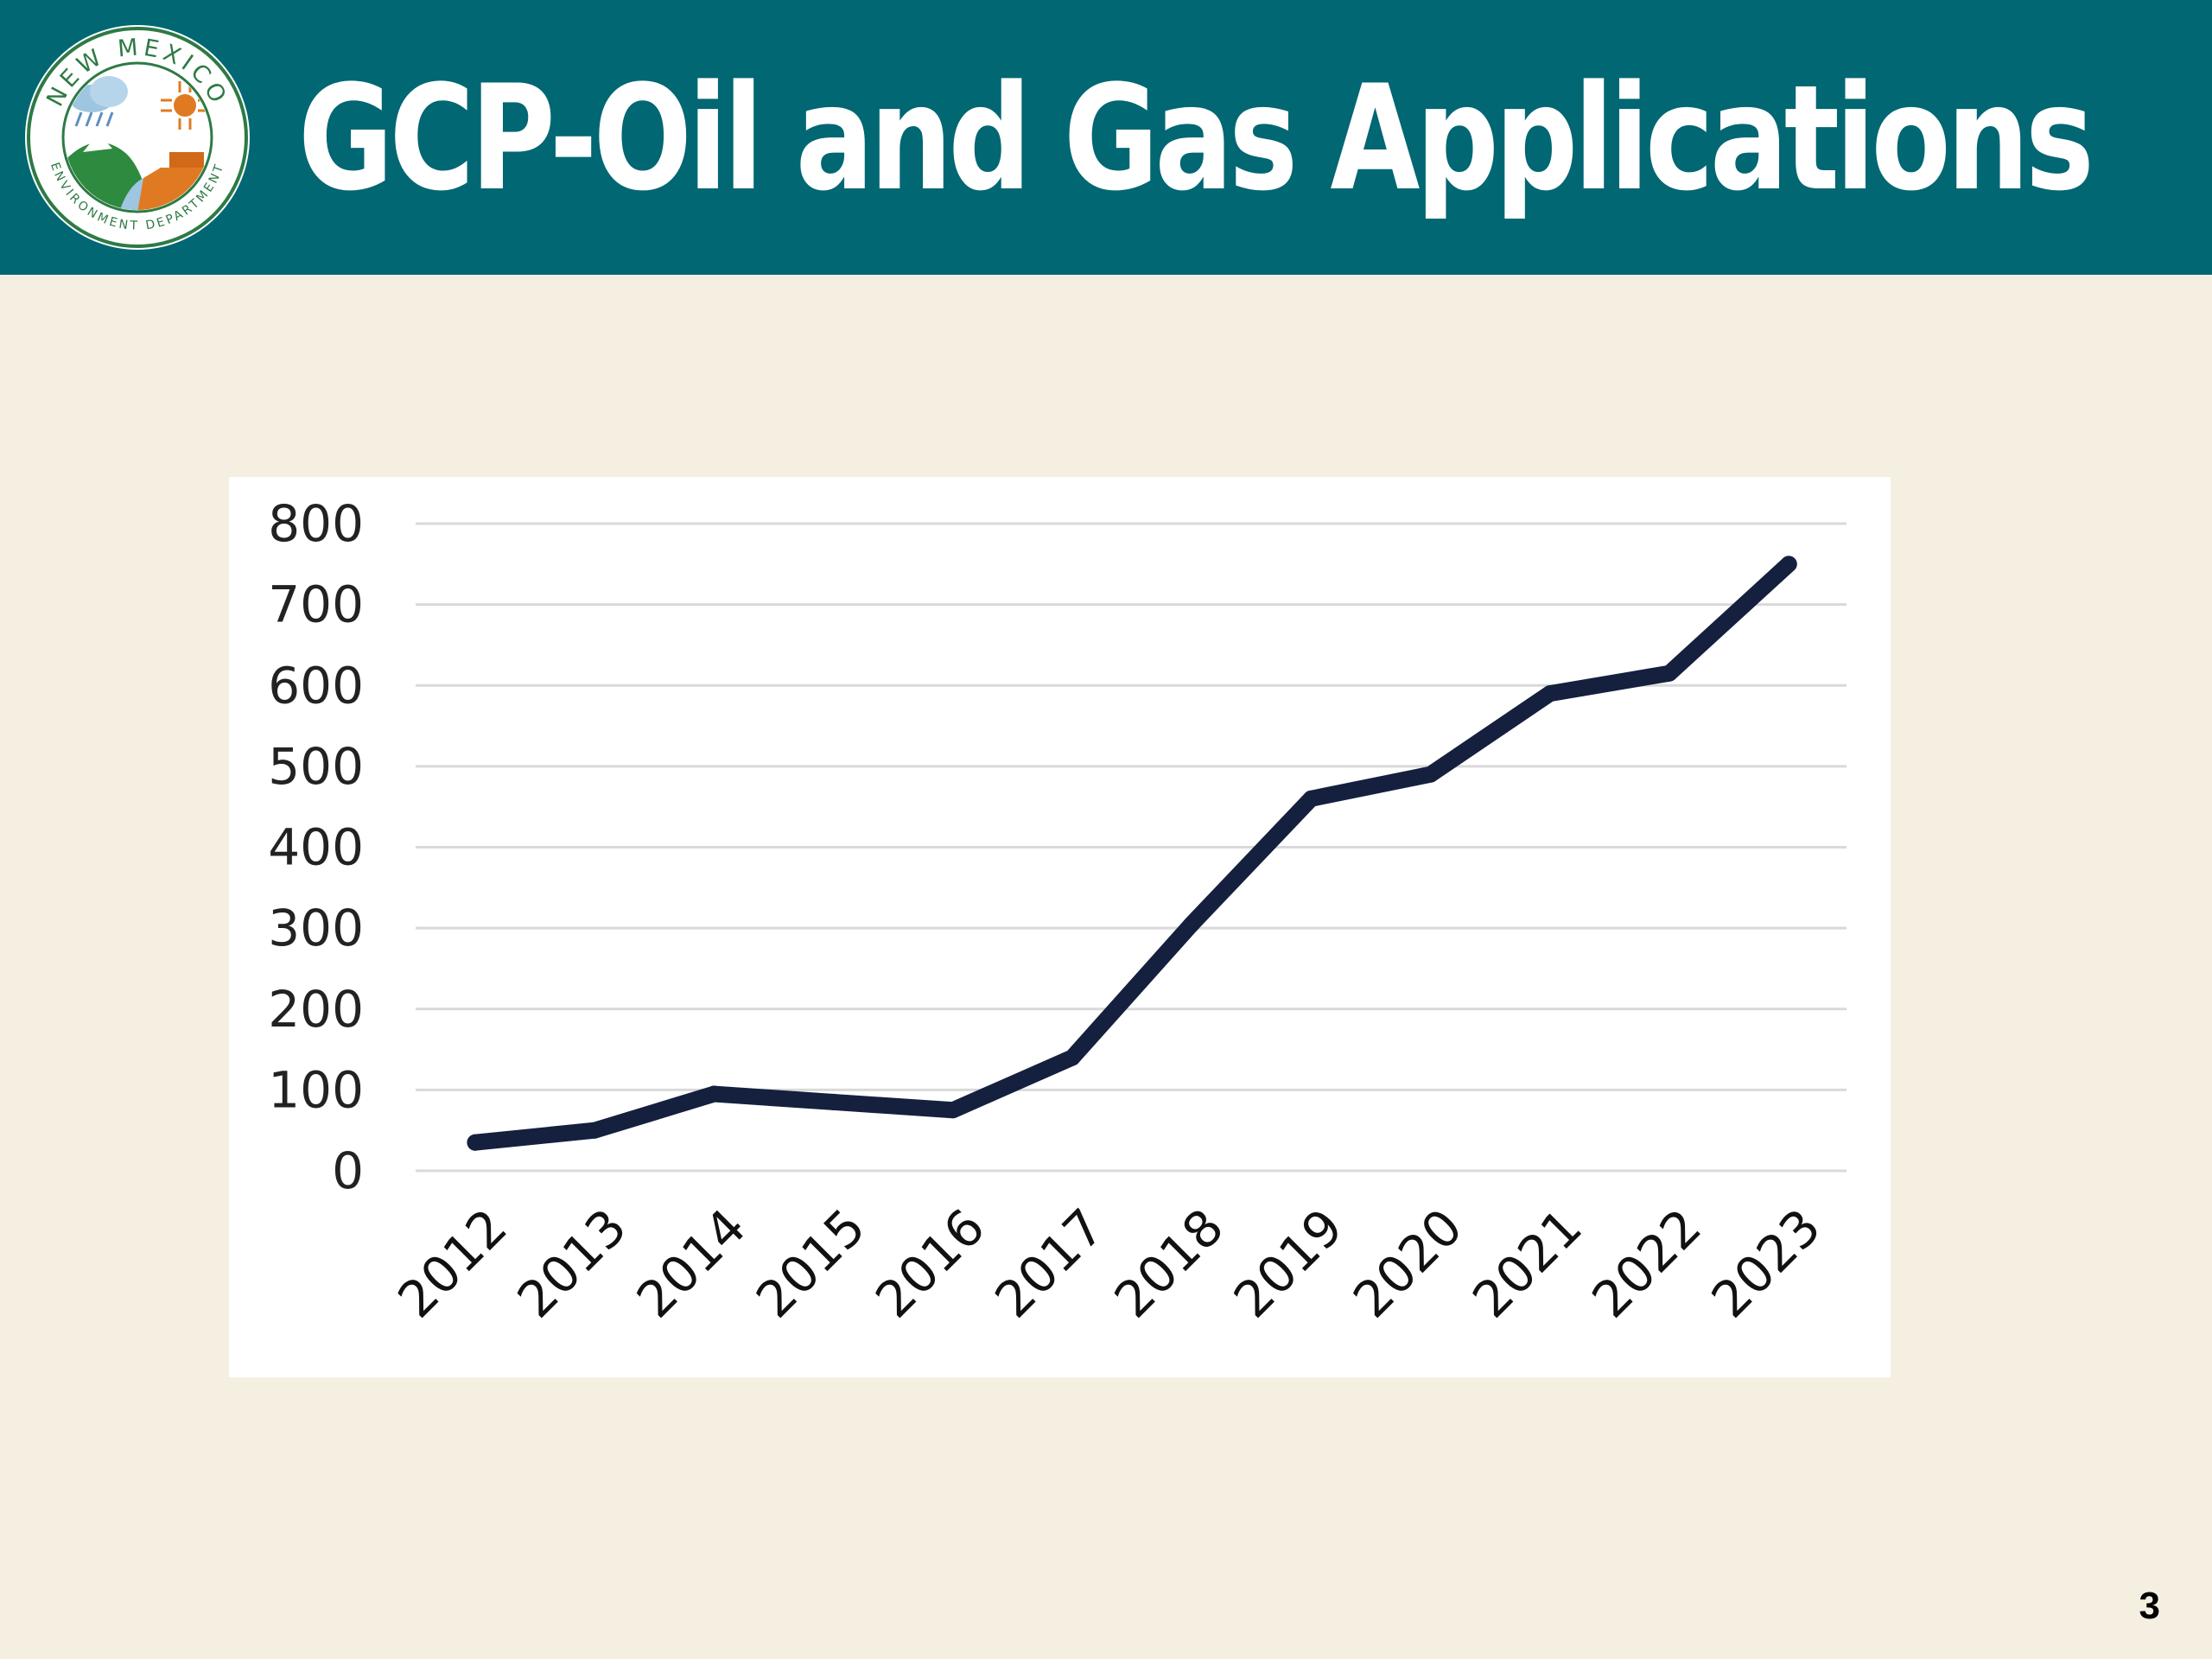 The height and width of the screenshot is (1659, 2212). What do you see at coordinates (316, 685) in the screenshot?
I see `y-tick-label: 600` at bounding box center [316, 685].